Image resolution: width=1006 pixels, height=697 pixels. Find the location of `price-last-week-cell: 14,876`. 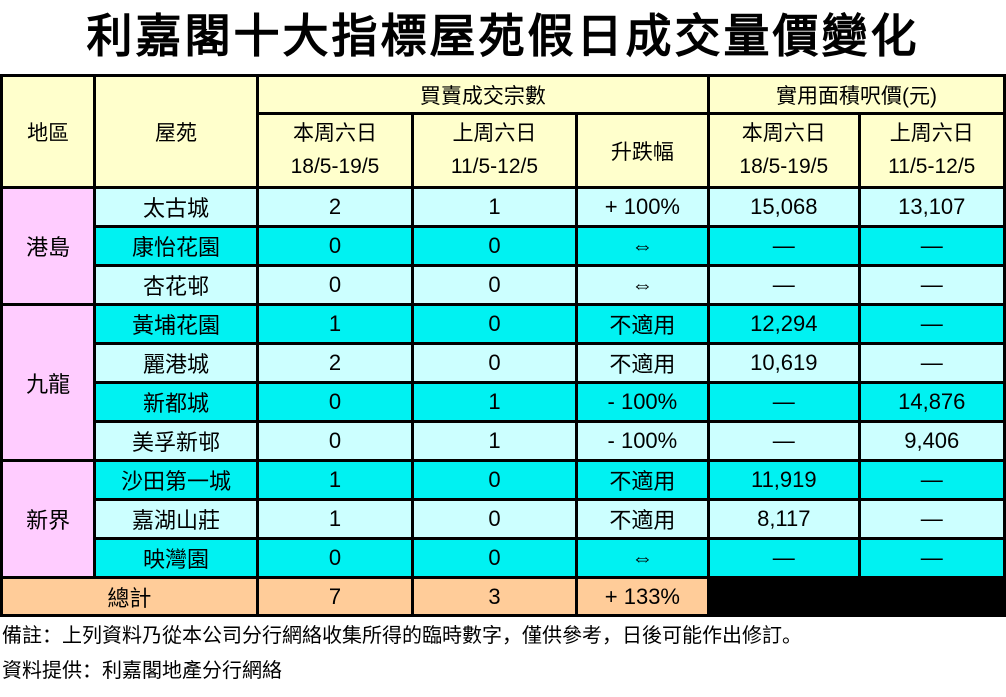

price-last-week-cell: 14,876 is located at coordinates (931, 402).